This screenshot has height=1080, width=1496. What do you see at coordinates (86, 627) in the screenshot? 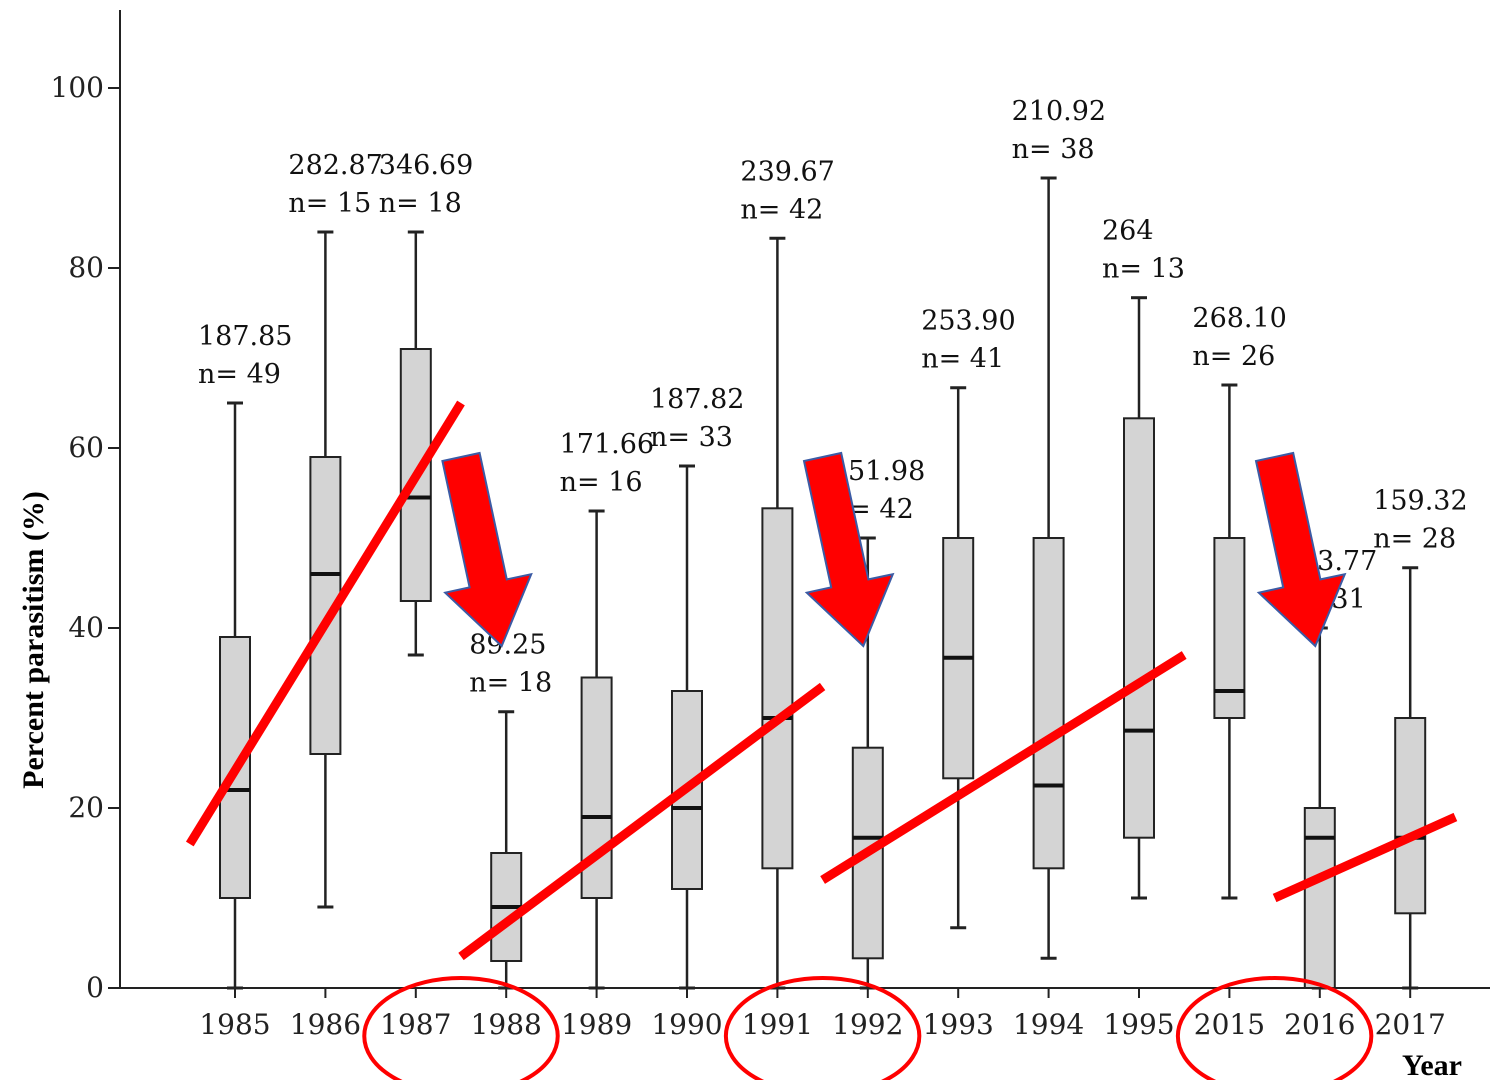
I see `y-tick-label: 40` at bounding box center [86, 627].